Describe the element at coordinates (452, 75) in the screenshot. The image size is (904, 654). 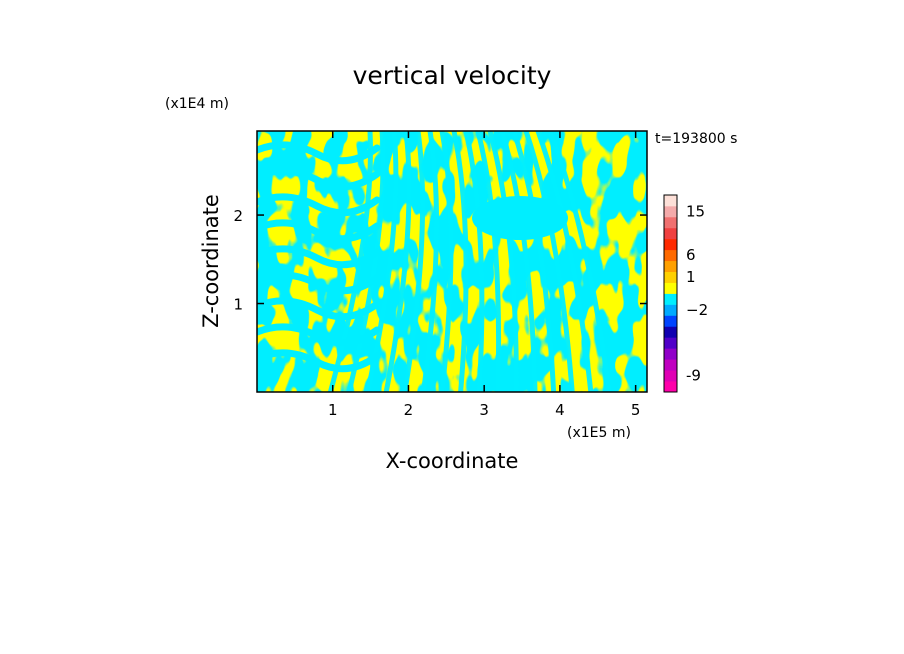
I see `chart-title: vertical velocity` at that location.